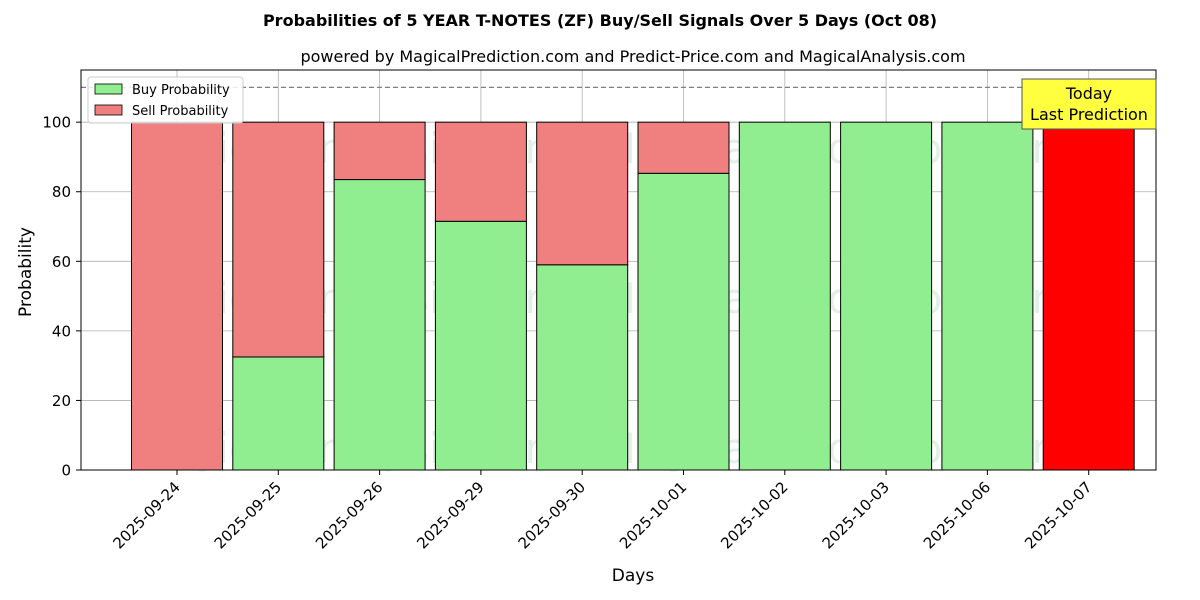  What do you see at coordinates (61, 262) in the screenshot?
I see `y-tick-label: 60` at bounding box center [61, 262].